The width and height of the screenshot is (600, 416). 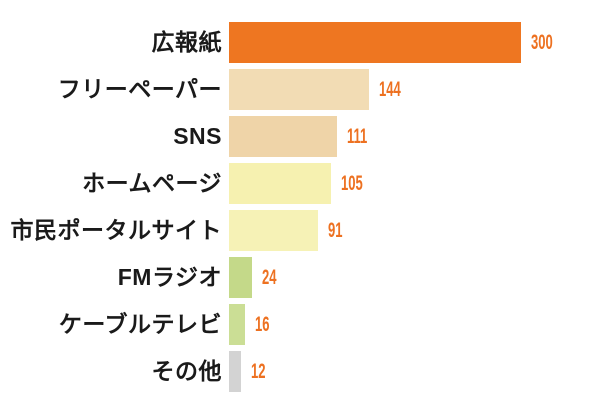 I want to click on chart-row: ホームページ 105, so click(x=300, y=183).